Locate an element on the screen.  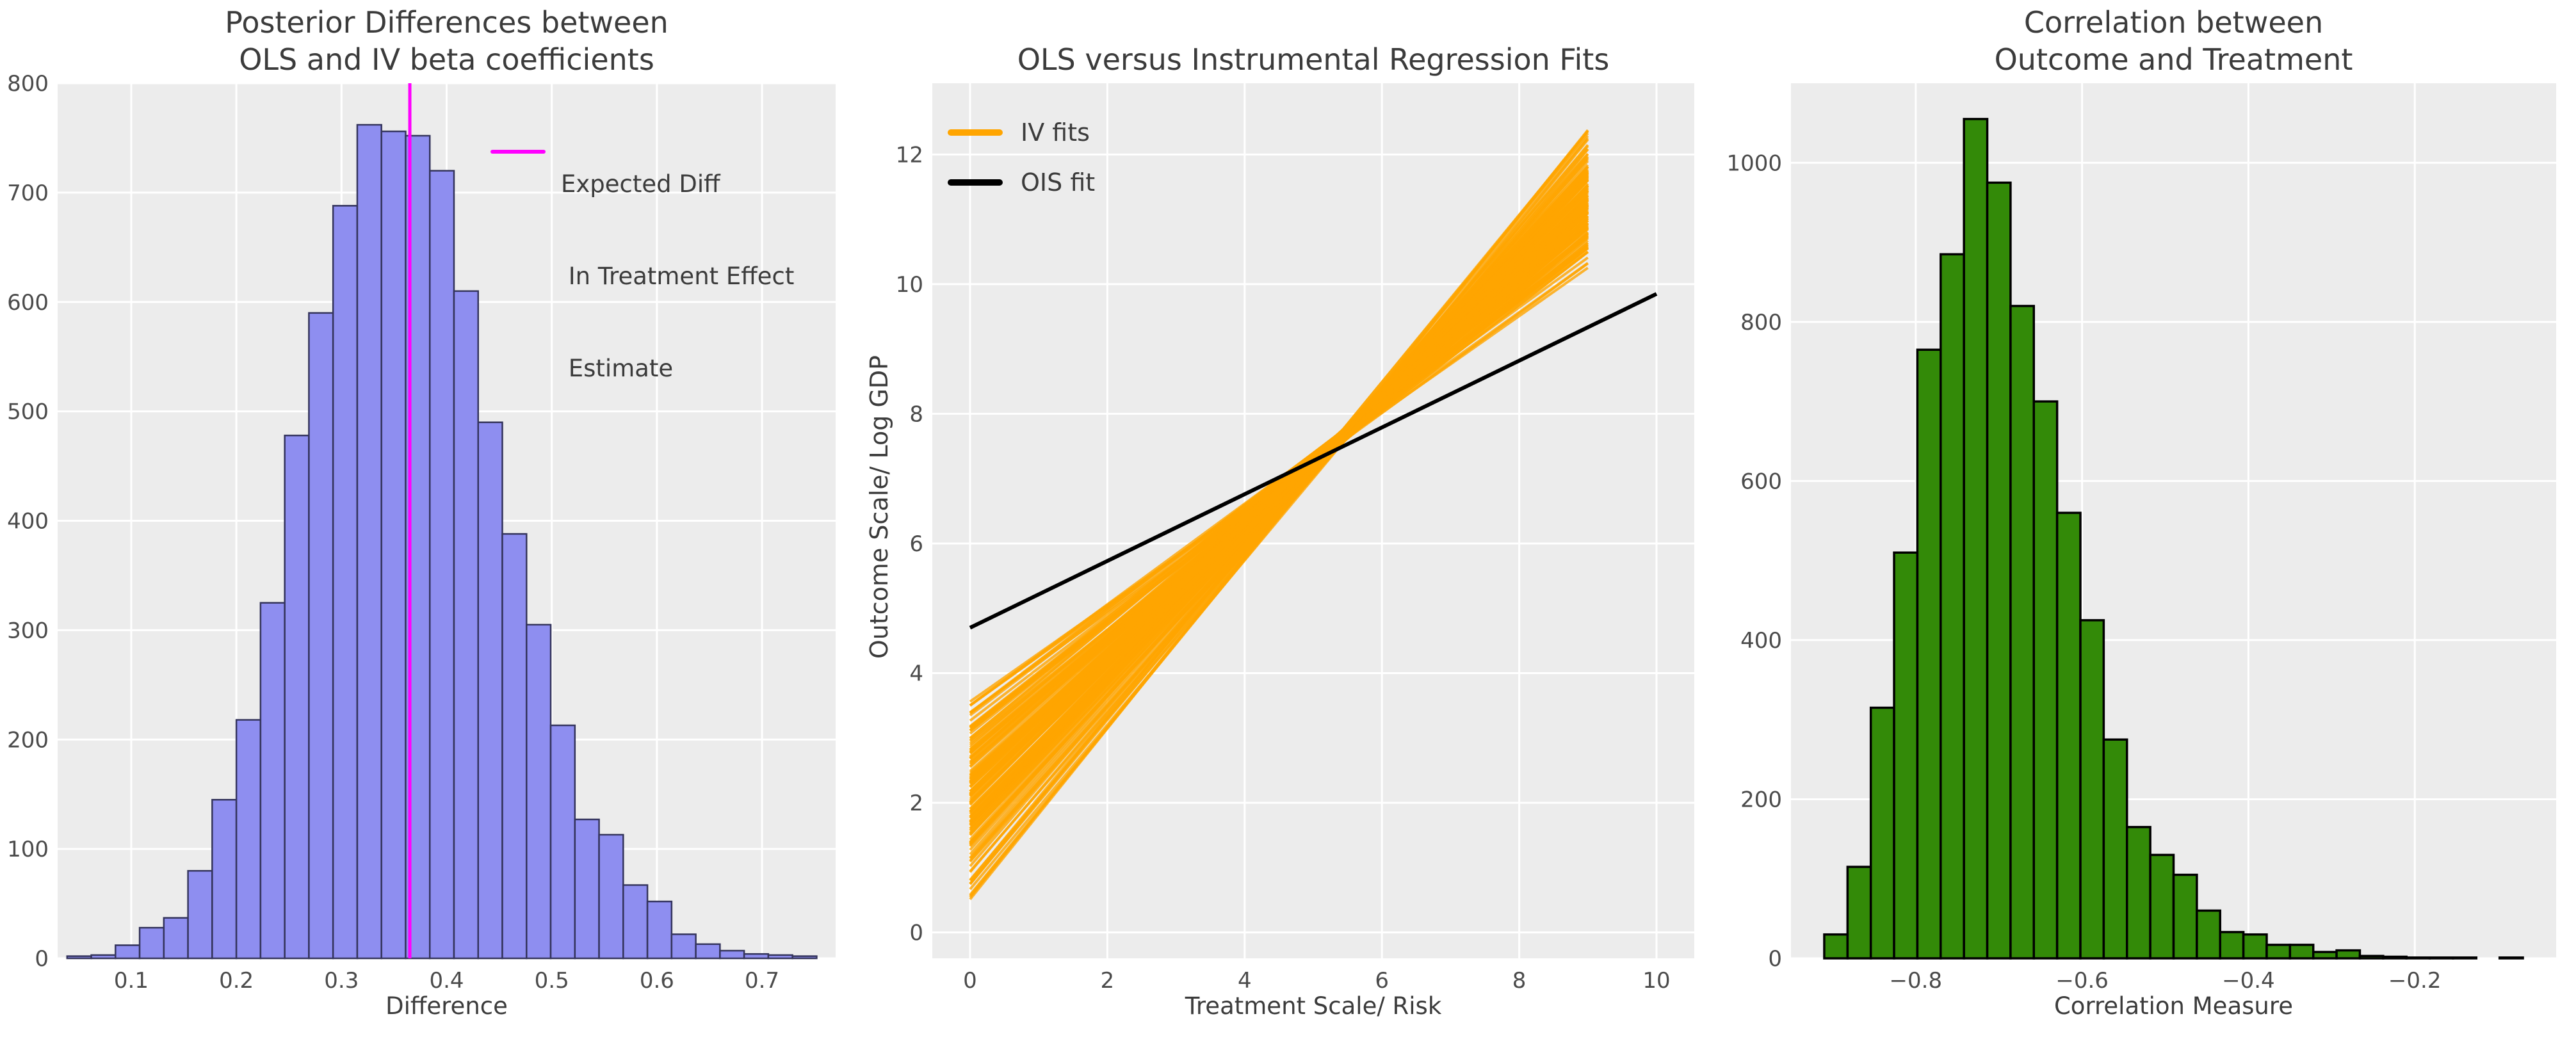
legend-label: OIS fit is located at coordinates (1058, 182).